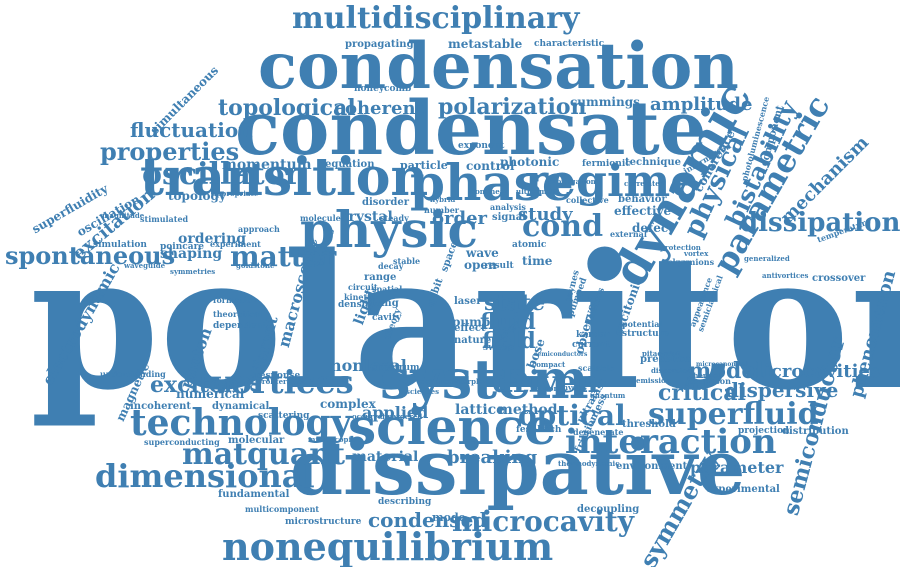 The height and width of the screenshot is (567, 900). I want to click on cloud-word: molecular, so click(256, 440).